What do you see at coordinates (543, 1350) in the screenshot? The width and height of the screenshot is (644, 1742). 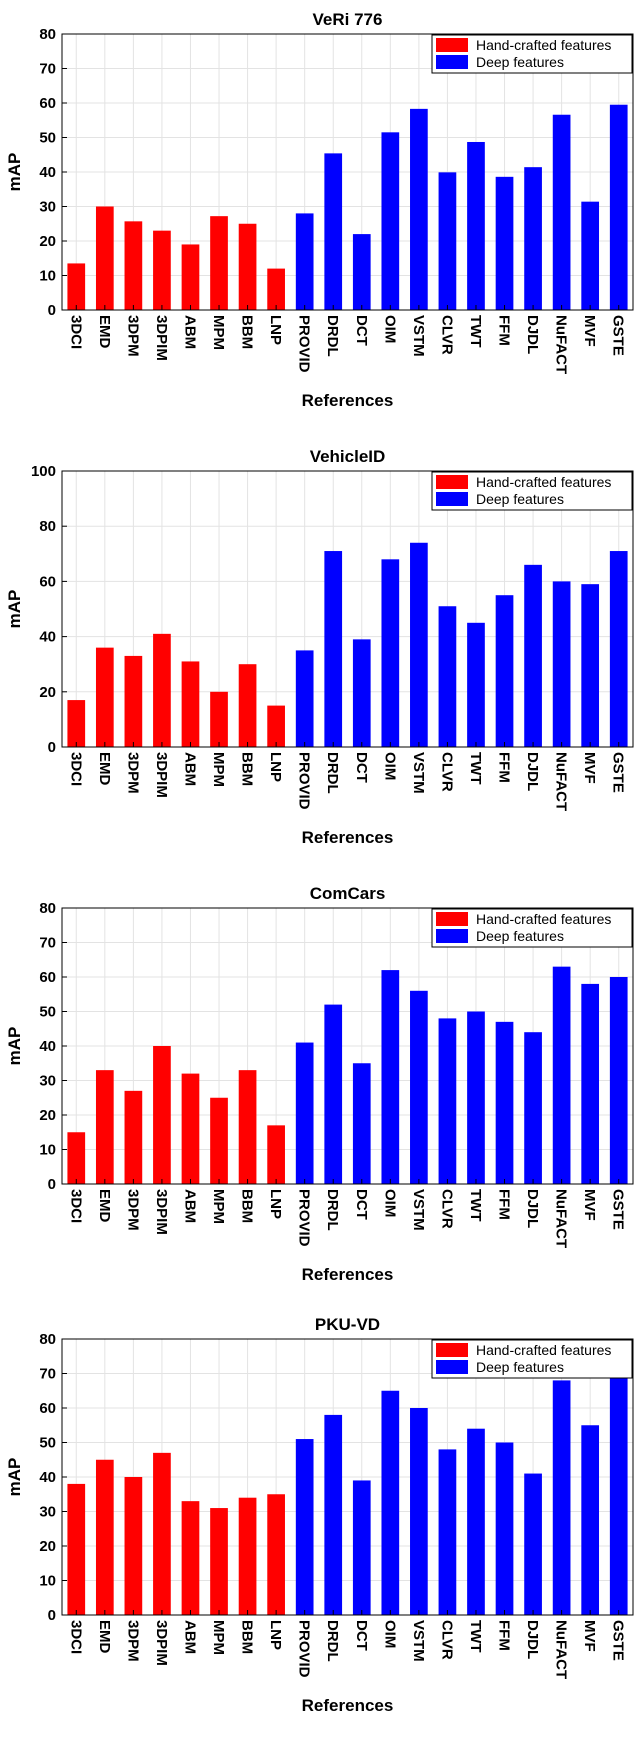 I see `legend-label: Hand-crafted features` at bounding box center [543, 1350].